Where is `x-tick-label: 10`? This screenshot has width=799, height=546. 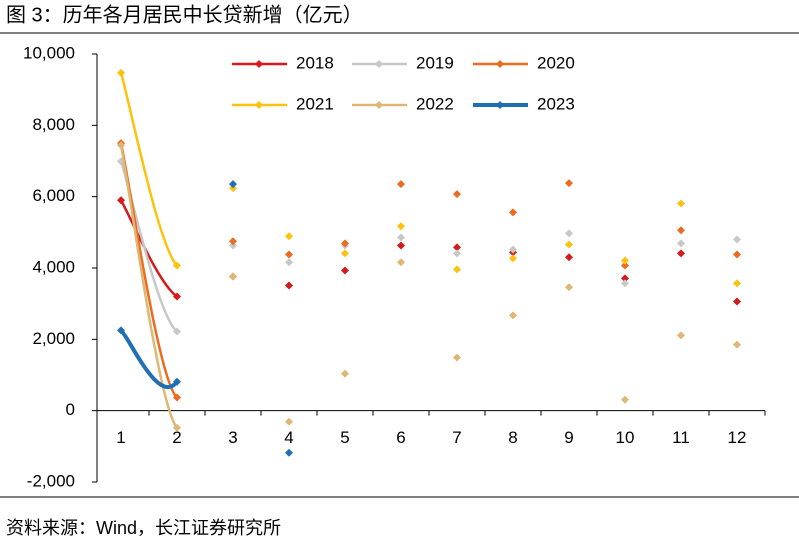
x-tick-label: 10 is located at coordinates (625, 437).